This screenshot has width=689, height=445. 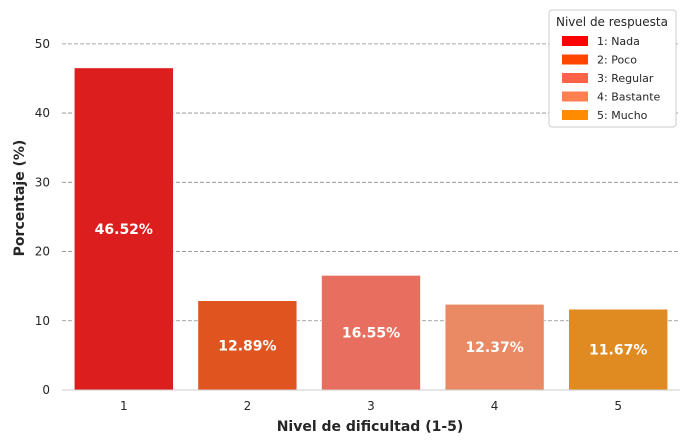 I want to click on y-tick-label: 0, so click(x=46, y=390).